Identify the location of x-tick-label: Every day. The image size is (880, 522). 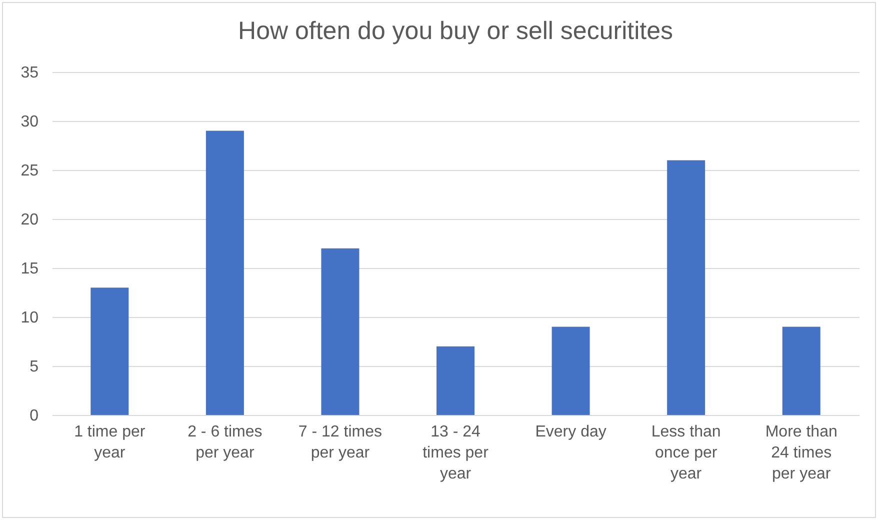
(570, 432).